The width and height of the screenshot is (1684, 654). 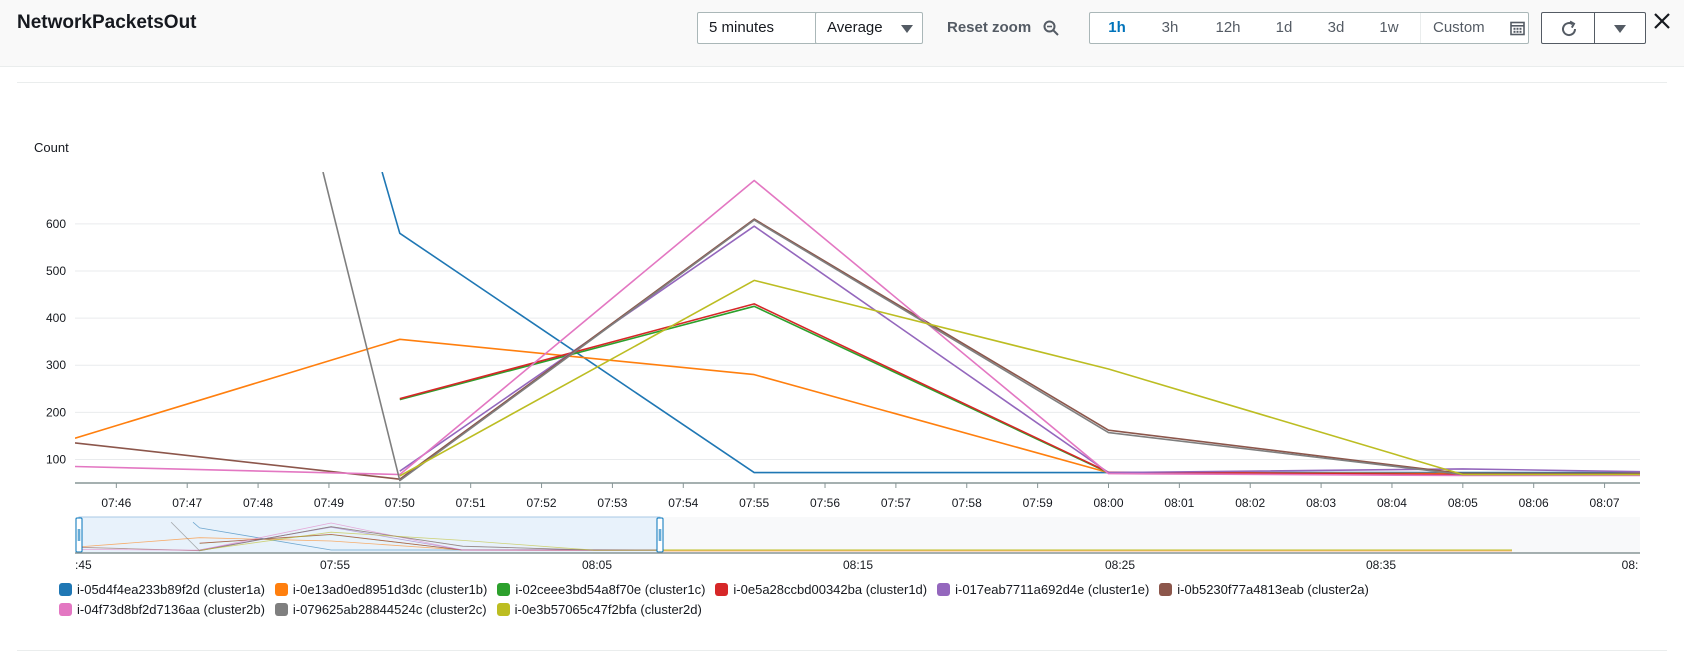 I want to click on navigator-tick-label: :45, so click(x=83, y=565).